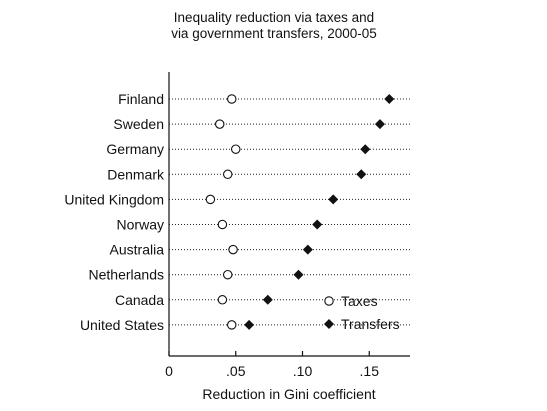  Describe the element at coordinates (303, 371) in the screenshot. I see `x-tick-label: .10` at that location.